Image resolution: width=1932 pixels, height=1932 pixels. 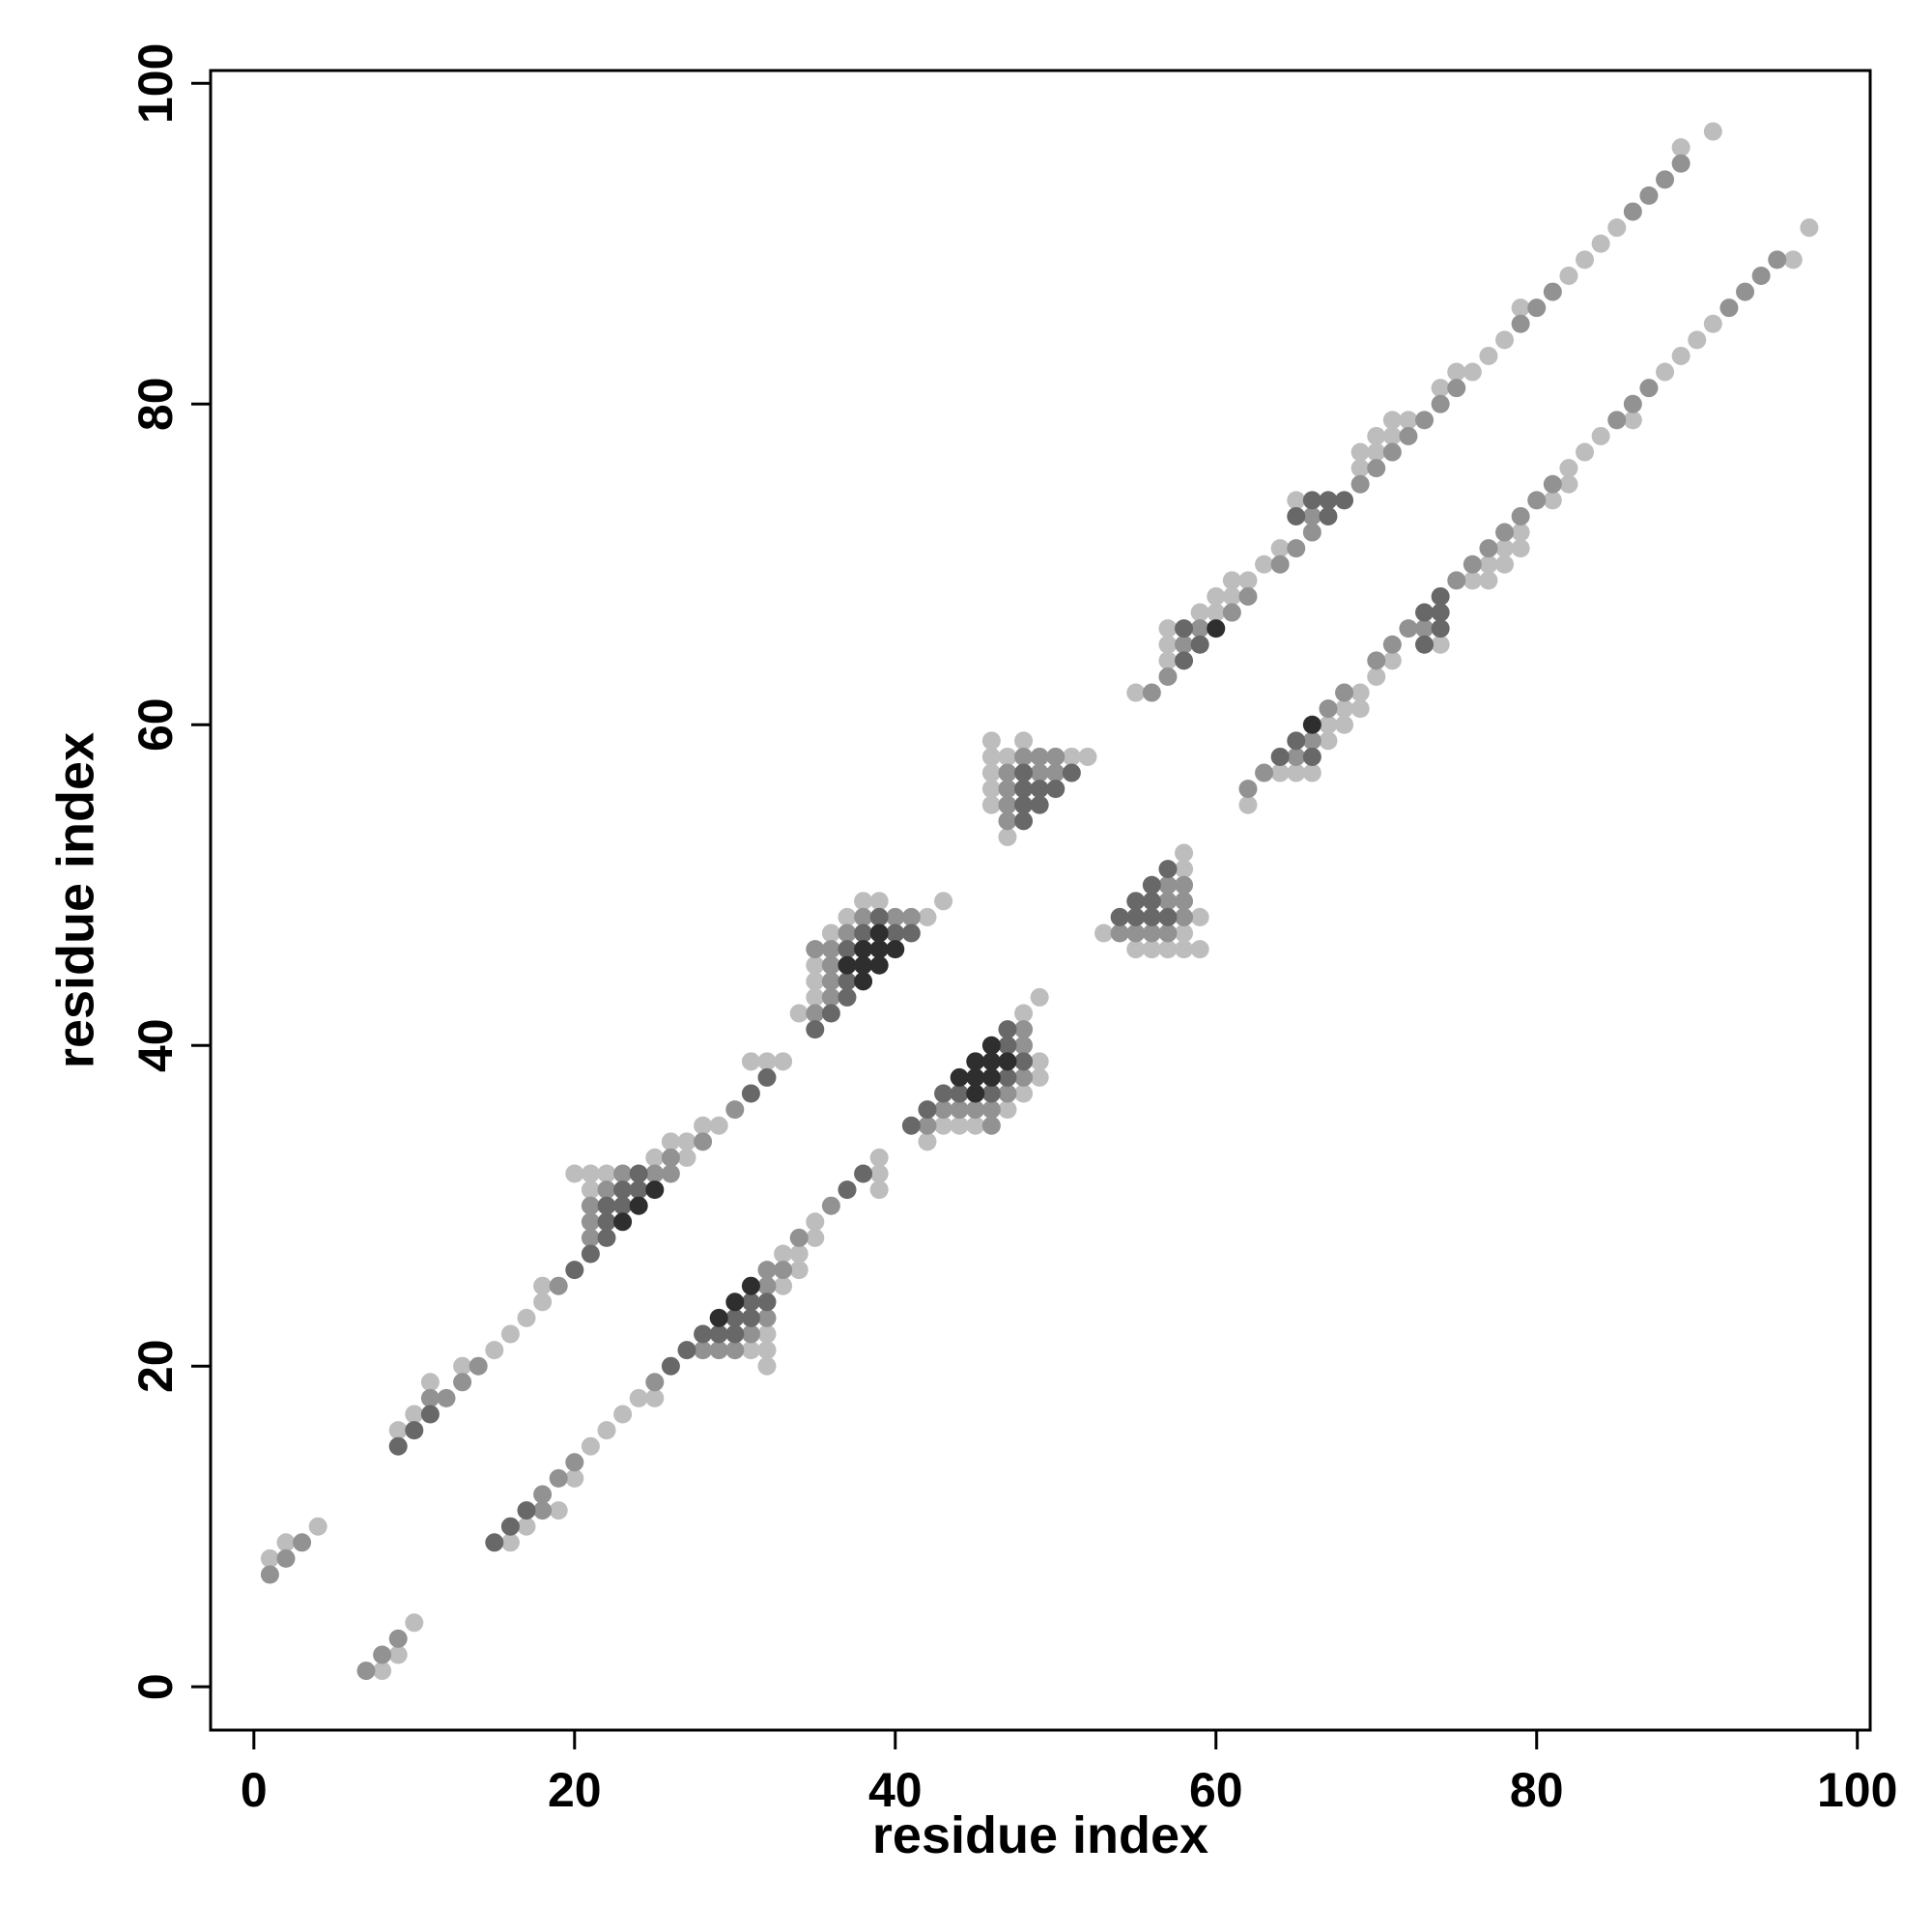 What do you see at coordinates (1537, 1790) in the screenshot?
I see `x-tick-label: 80` at bounding box center [1537, 1790].